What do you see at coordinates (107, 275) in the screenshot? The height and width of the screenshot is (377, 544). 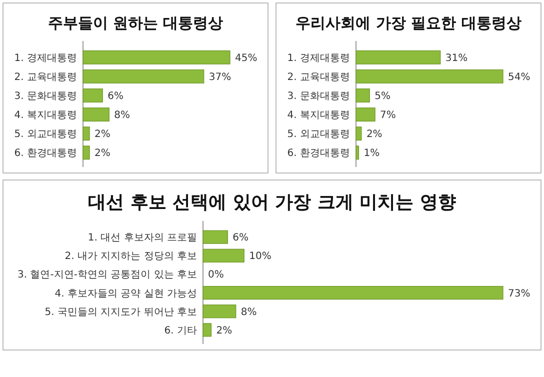 I see `y-tick-label: 3. 혈연-지연-학연의 공통점이 있는 후보` at bounding box center [107, 275].